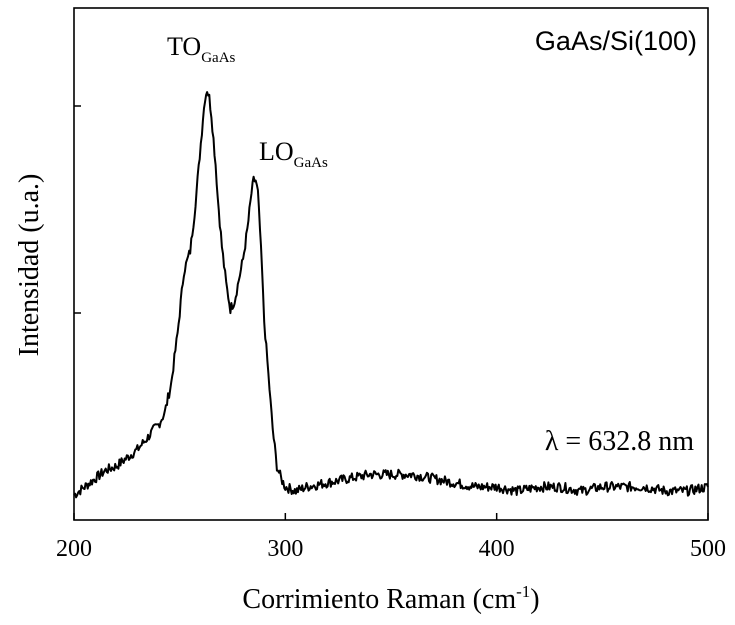 The image size is (735, 625). I want to click on peak-label-lo: LOGaAs, so click(293, 154).